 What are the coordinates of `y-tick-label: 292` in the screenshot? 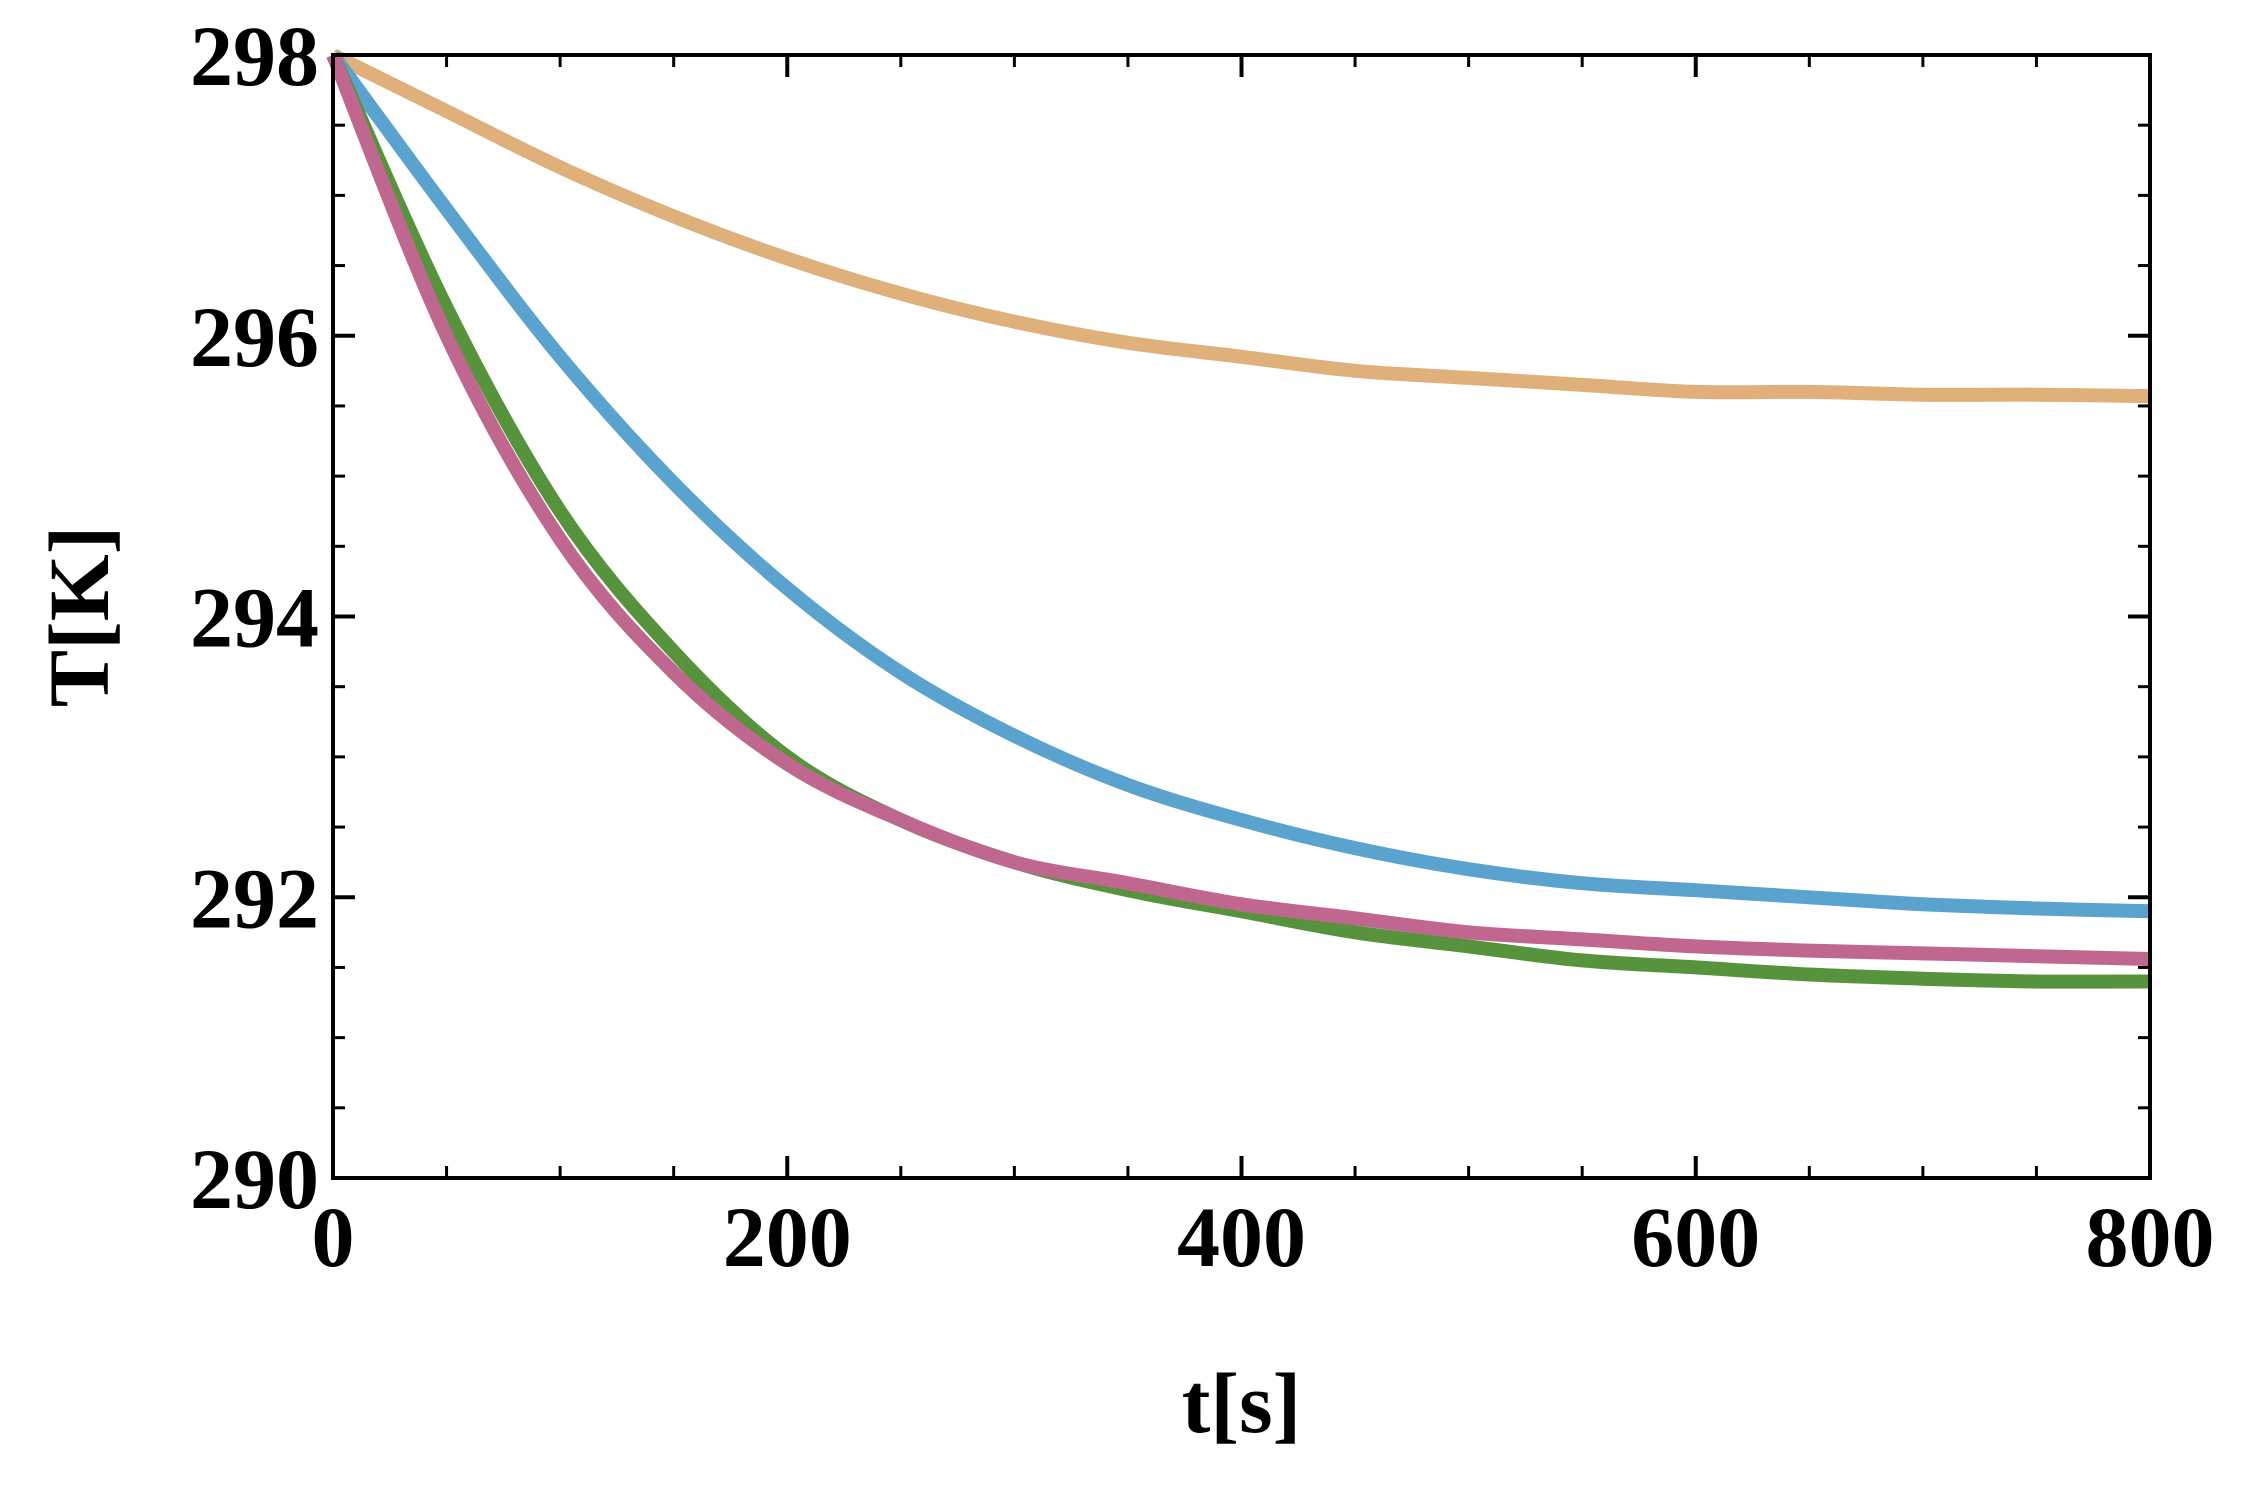 It's located at (254, 898).